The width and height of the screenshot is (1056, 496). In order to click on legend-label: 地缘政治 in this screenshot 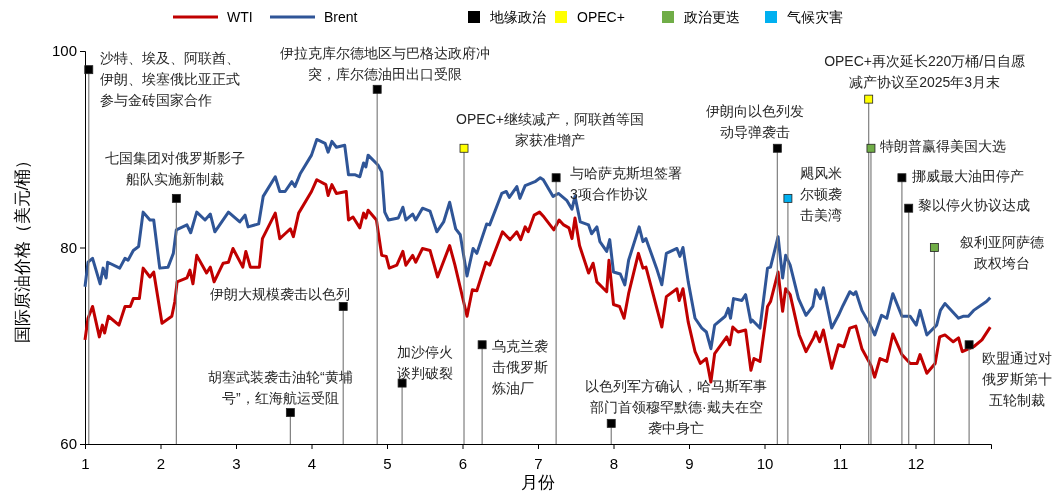, I will do `click(517, 17)`.